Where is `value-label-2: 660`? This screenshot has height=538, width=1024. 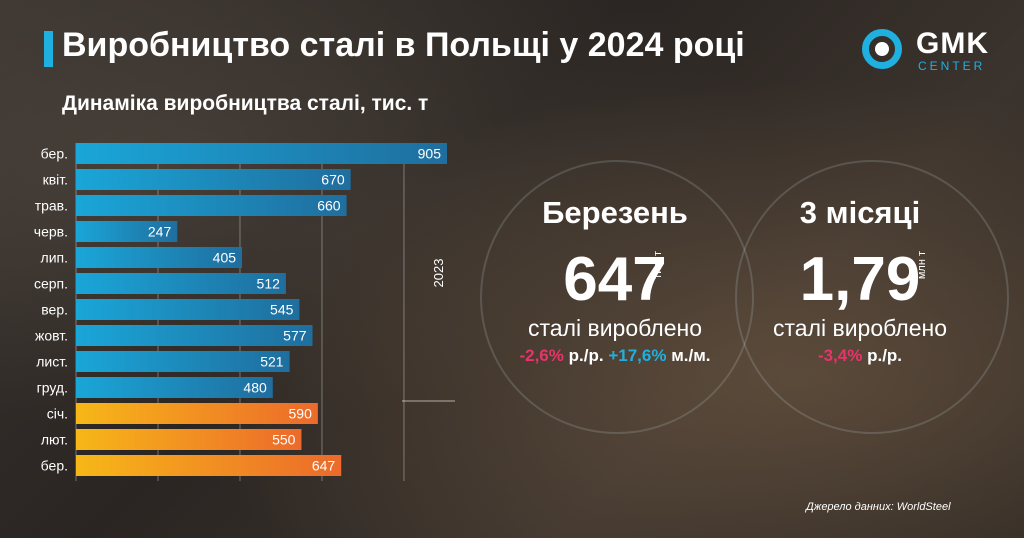
value-label-2: 660 is located at coordinates (329, 206).